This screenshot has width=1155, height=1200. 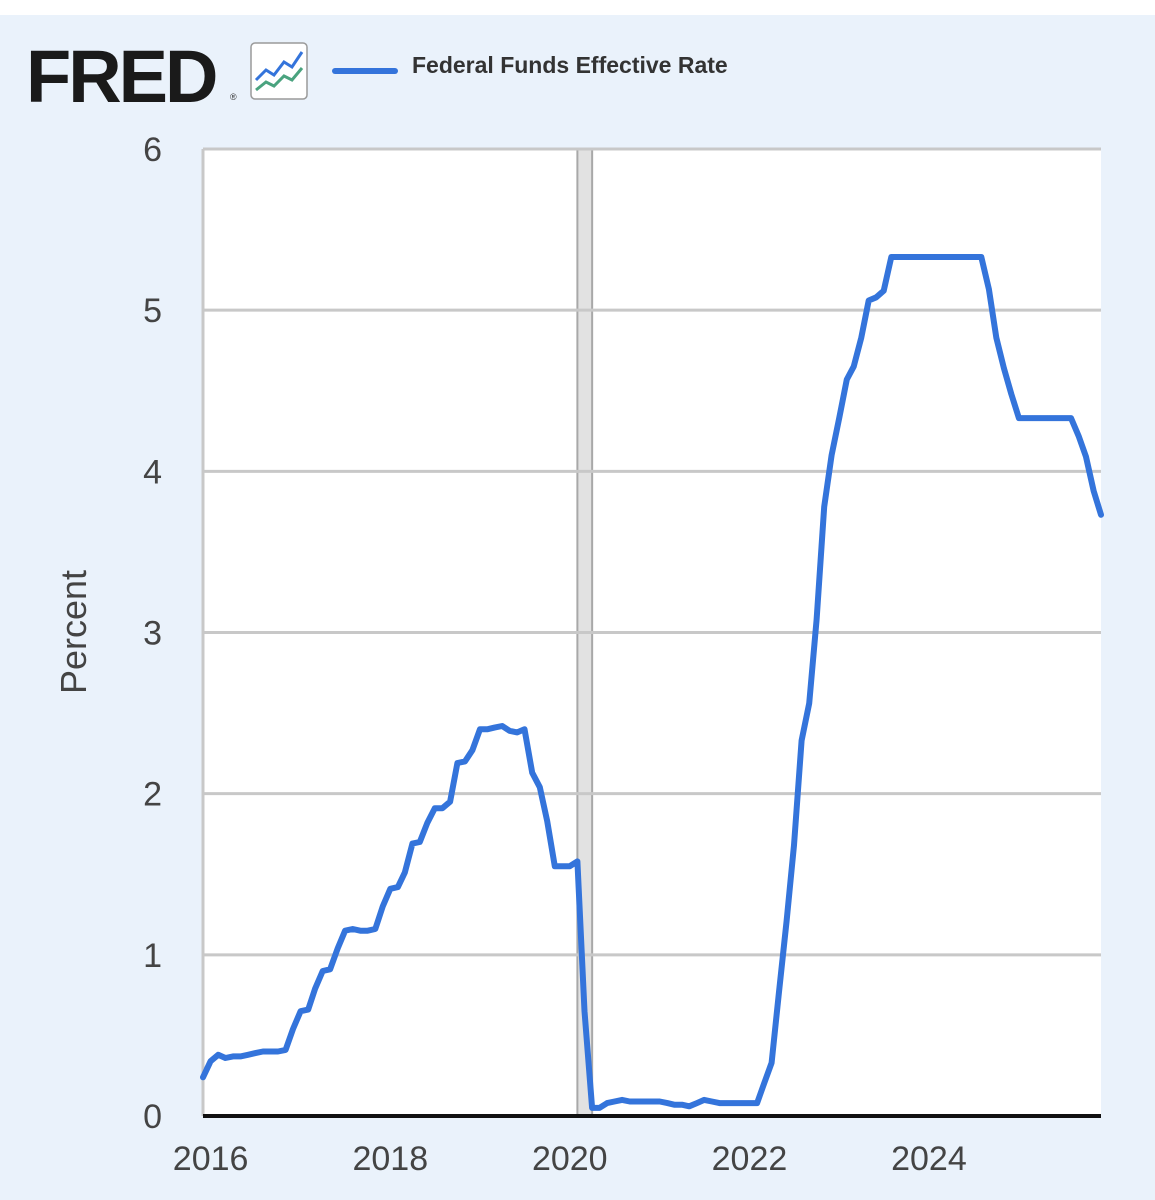 I want to click on y-axis-label: Percent, so click(x=73, y=632).